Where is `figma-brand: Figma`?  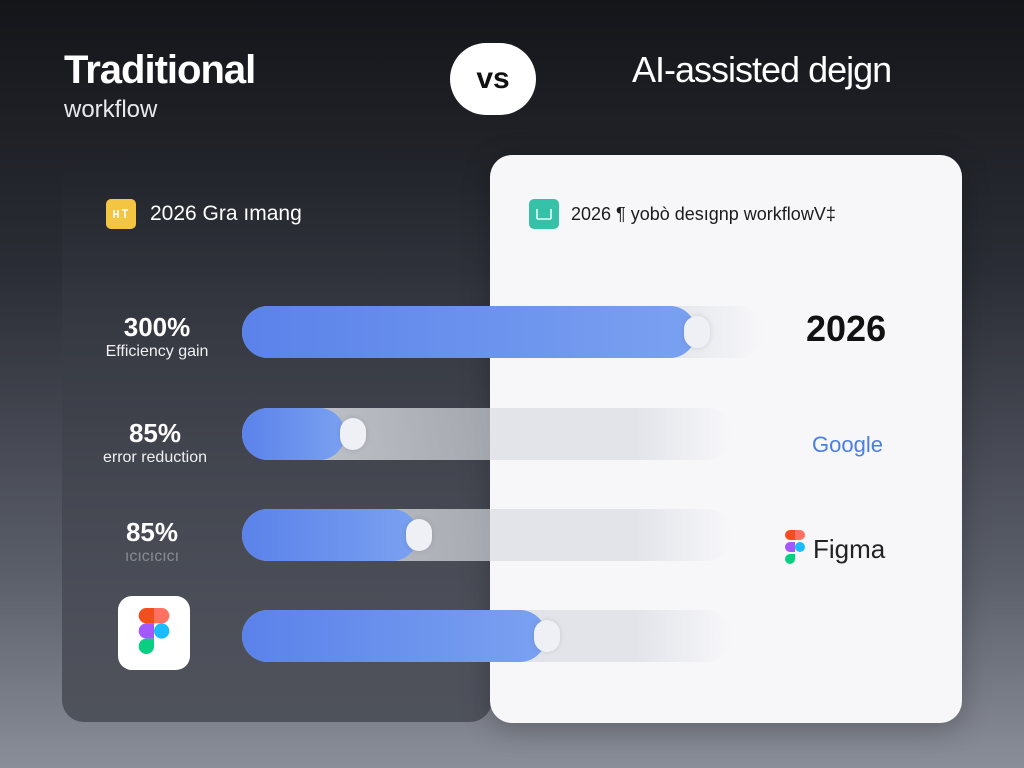
figma-brand: Figma is located at coordinates (835, 549).